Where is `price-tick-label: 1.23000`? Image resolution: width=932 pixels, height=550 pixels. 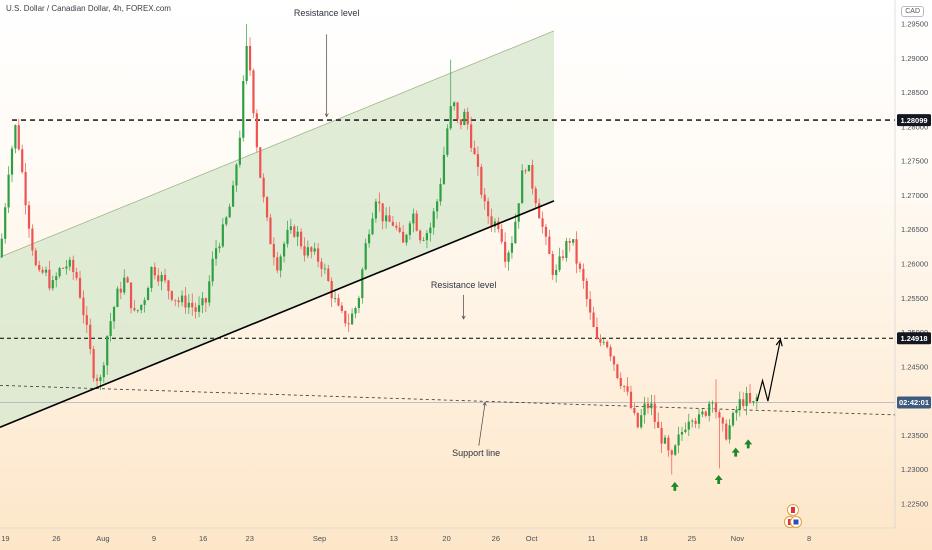 price-tick-label: 1.23000 is located at coordinates (914, 469).